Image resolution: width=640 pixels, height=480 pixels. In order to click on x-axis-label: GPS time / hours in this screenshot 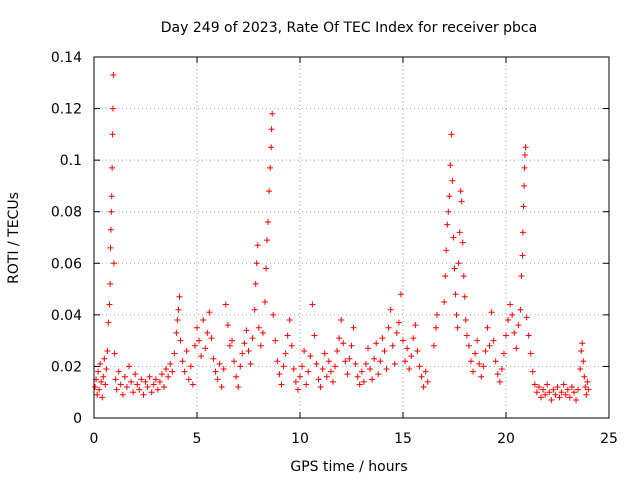, I will do `click(348, 467)`.